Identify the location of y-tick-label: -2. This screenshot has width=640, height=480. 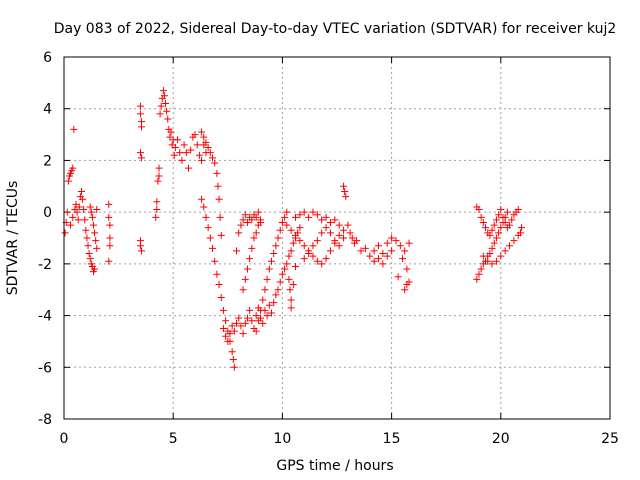
(45, 265).